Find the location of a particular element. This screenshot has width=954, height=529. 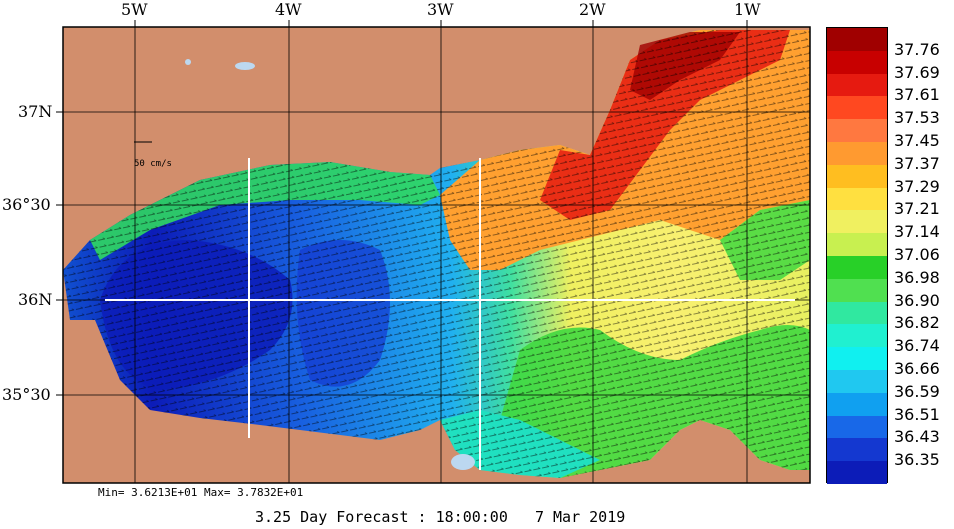

colorbar-tick-label: 36.74 is located at coordinates (917, 346).